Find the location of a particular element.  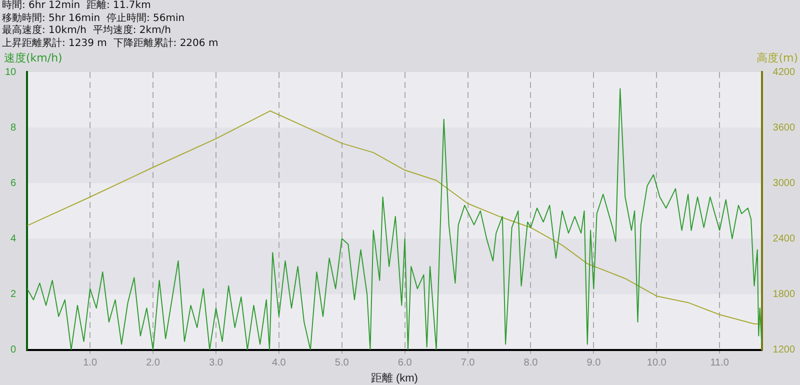

x-tick-label: 3.0 is located at coordinates (216, 363).